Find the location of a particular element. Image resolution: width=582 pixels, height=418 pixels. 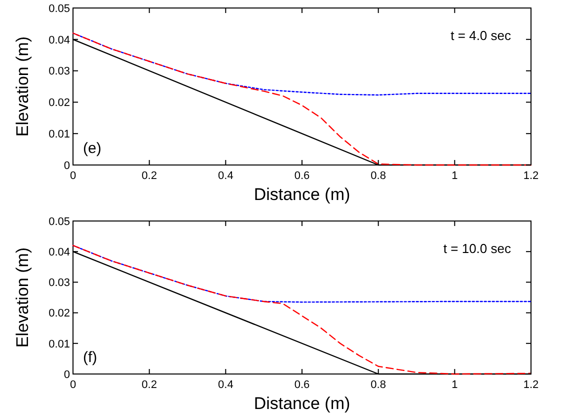

annotation: t = 4.0 sec is located at coordinates (481, 35).